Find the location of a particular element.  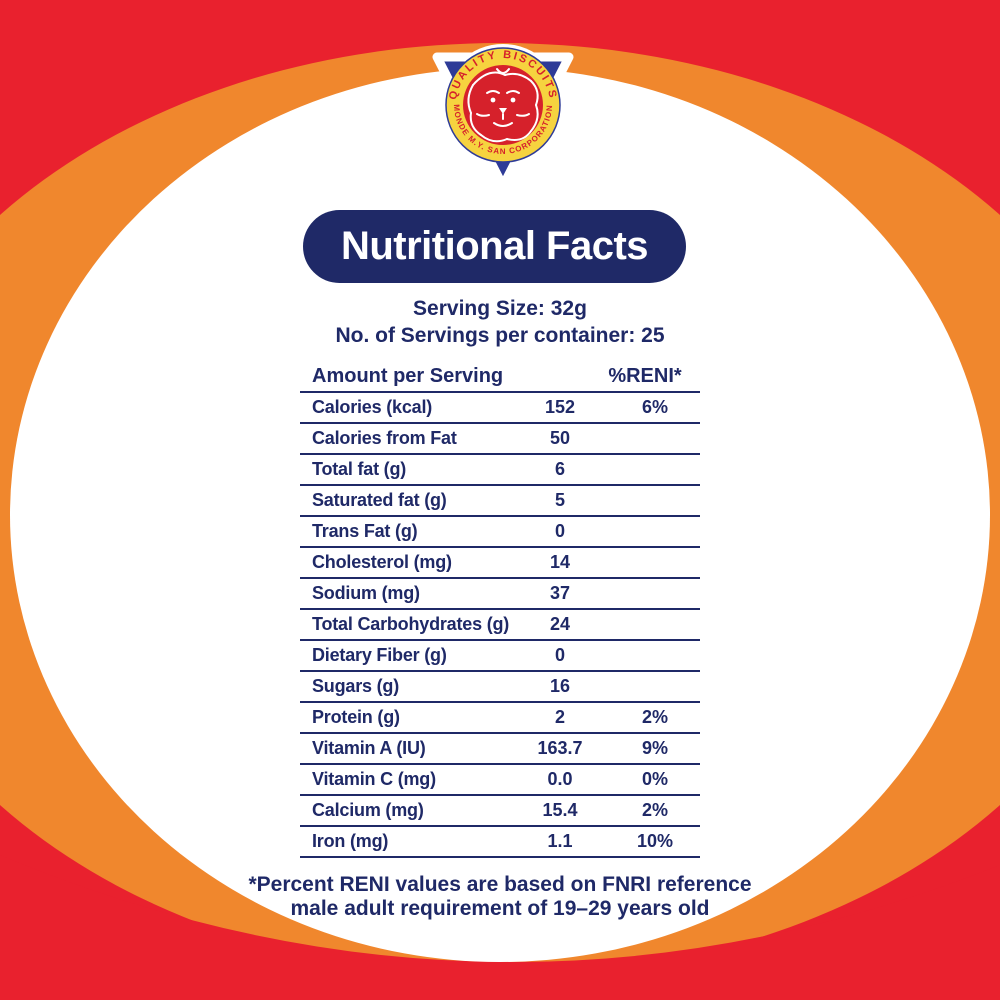

nutrient-value: 50 is located at coordinates (560, 438).